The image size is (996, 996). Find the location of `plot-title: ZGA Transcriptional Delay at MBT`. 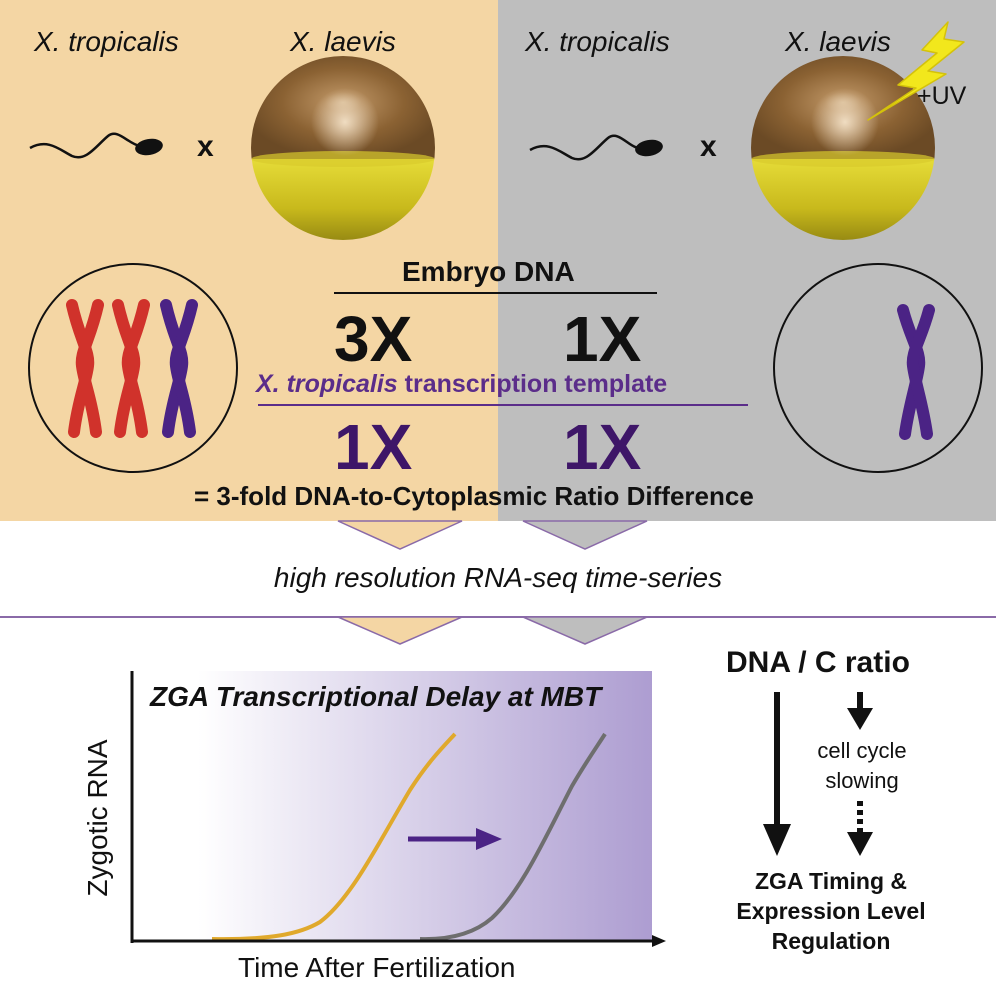

plot-title: ZGA Transcriptional Delay at MBT is located at coordinates (376, 696).